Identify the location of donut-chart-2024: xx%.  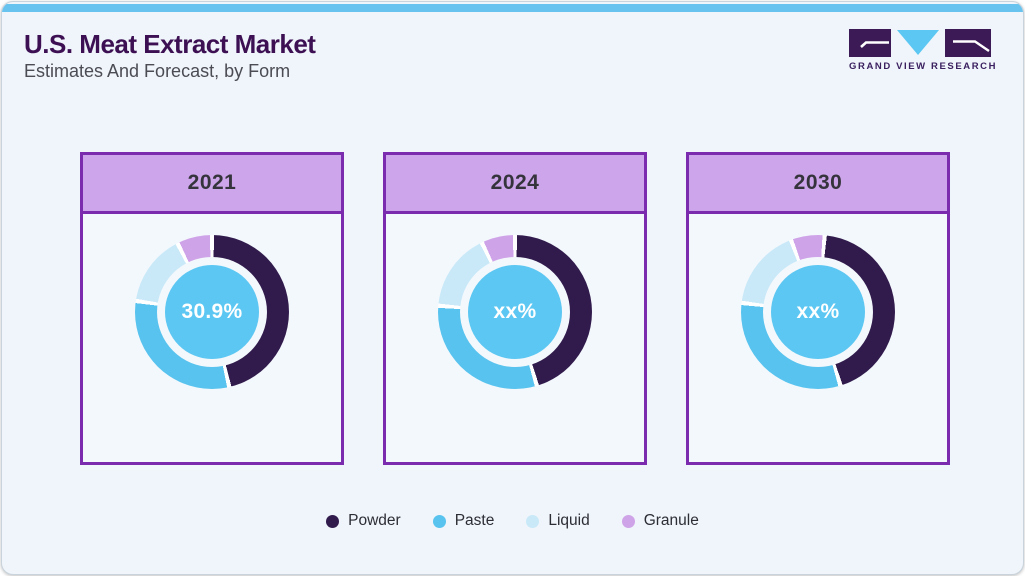
(515, 338).